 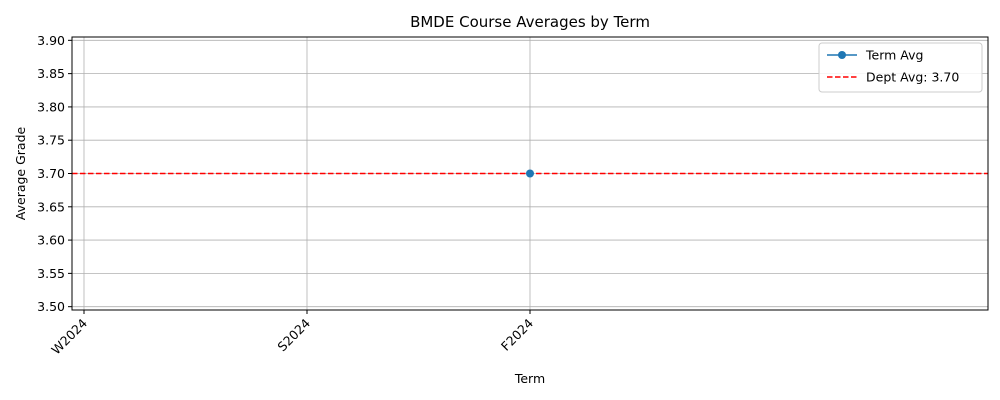 I want to click on legend-box, so click(x=900, y=67).